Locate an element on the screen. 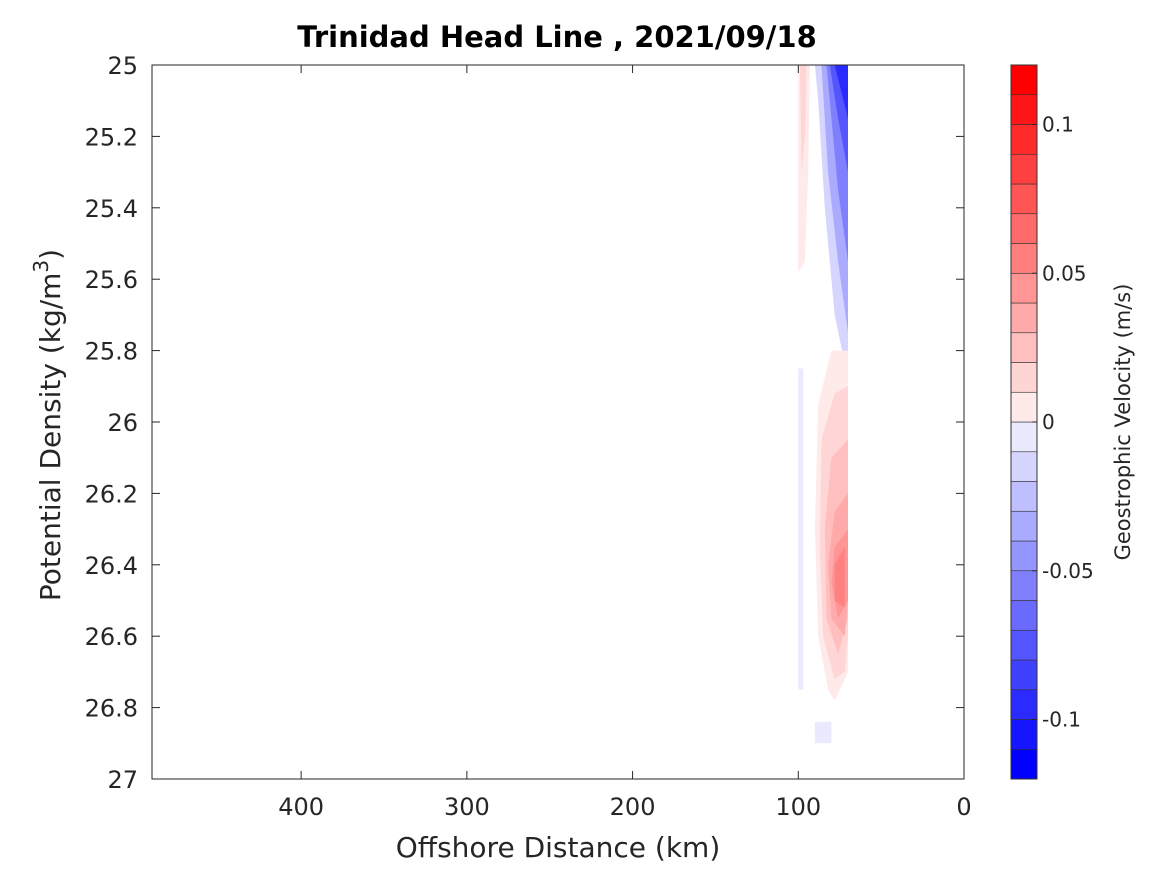 The image size is (1167, 875). x-tick-label: 400 is located at coordinates (301, 807).